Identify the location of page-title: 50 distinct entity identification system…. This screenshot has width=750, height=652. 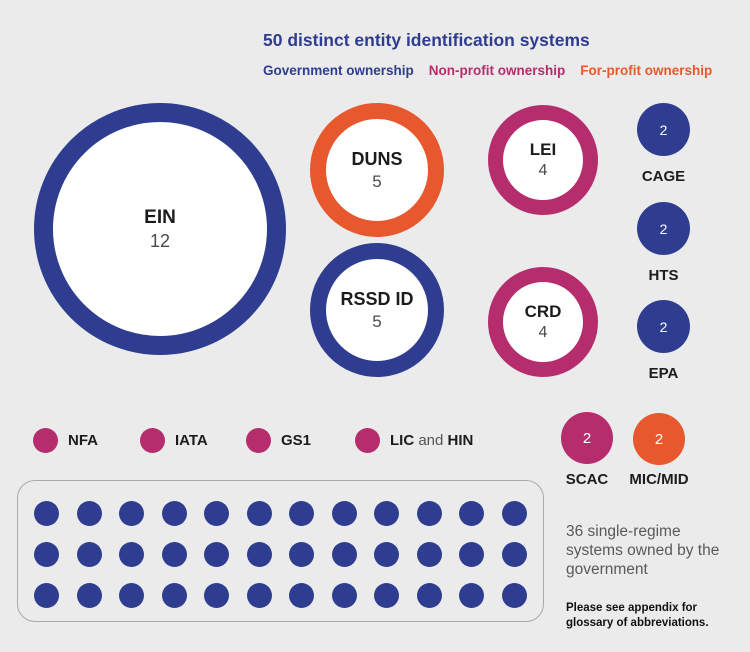
(426, 40).